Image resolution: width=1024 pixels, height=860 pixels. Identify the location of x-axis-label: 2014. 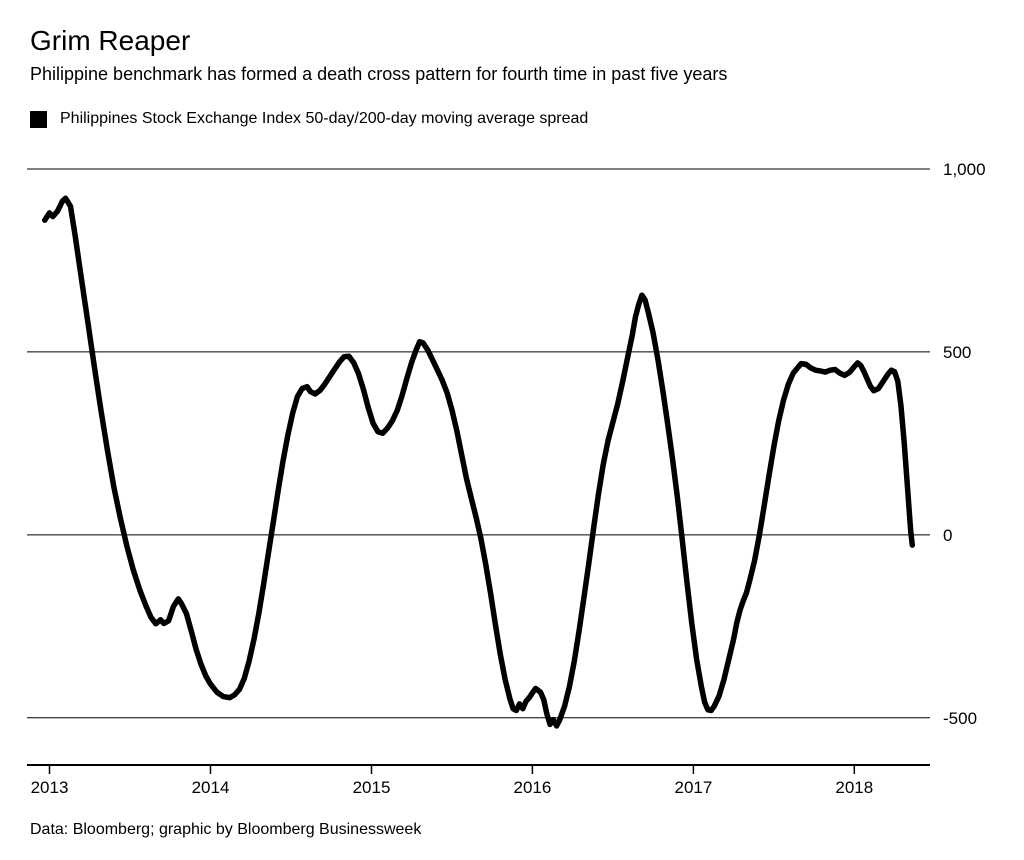
(211, 787).